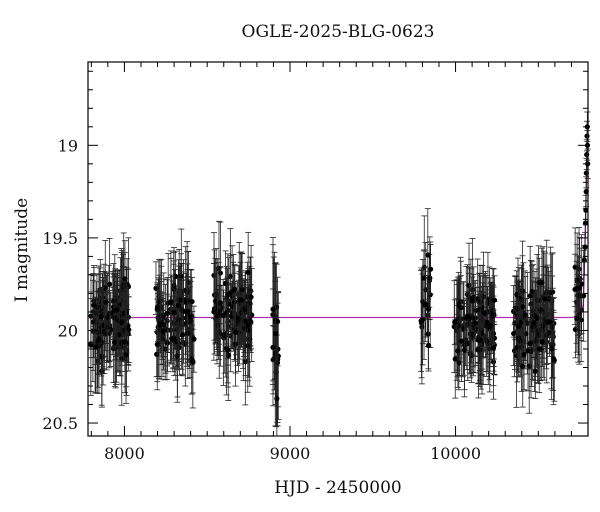 The width and height of the screenshot is (600, 512). What do you see at coordinates (22, 250) in the screenshot?
I see `y-axis-label: I magnitude` at bounding box center [22, 250].